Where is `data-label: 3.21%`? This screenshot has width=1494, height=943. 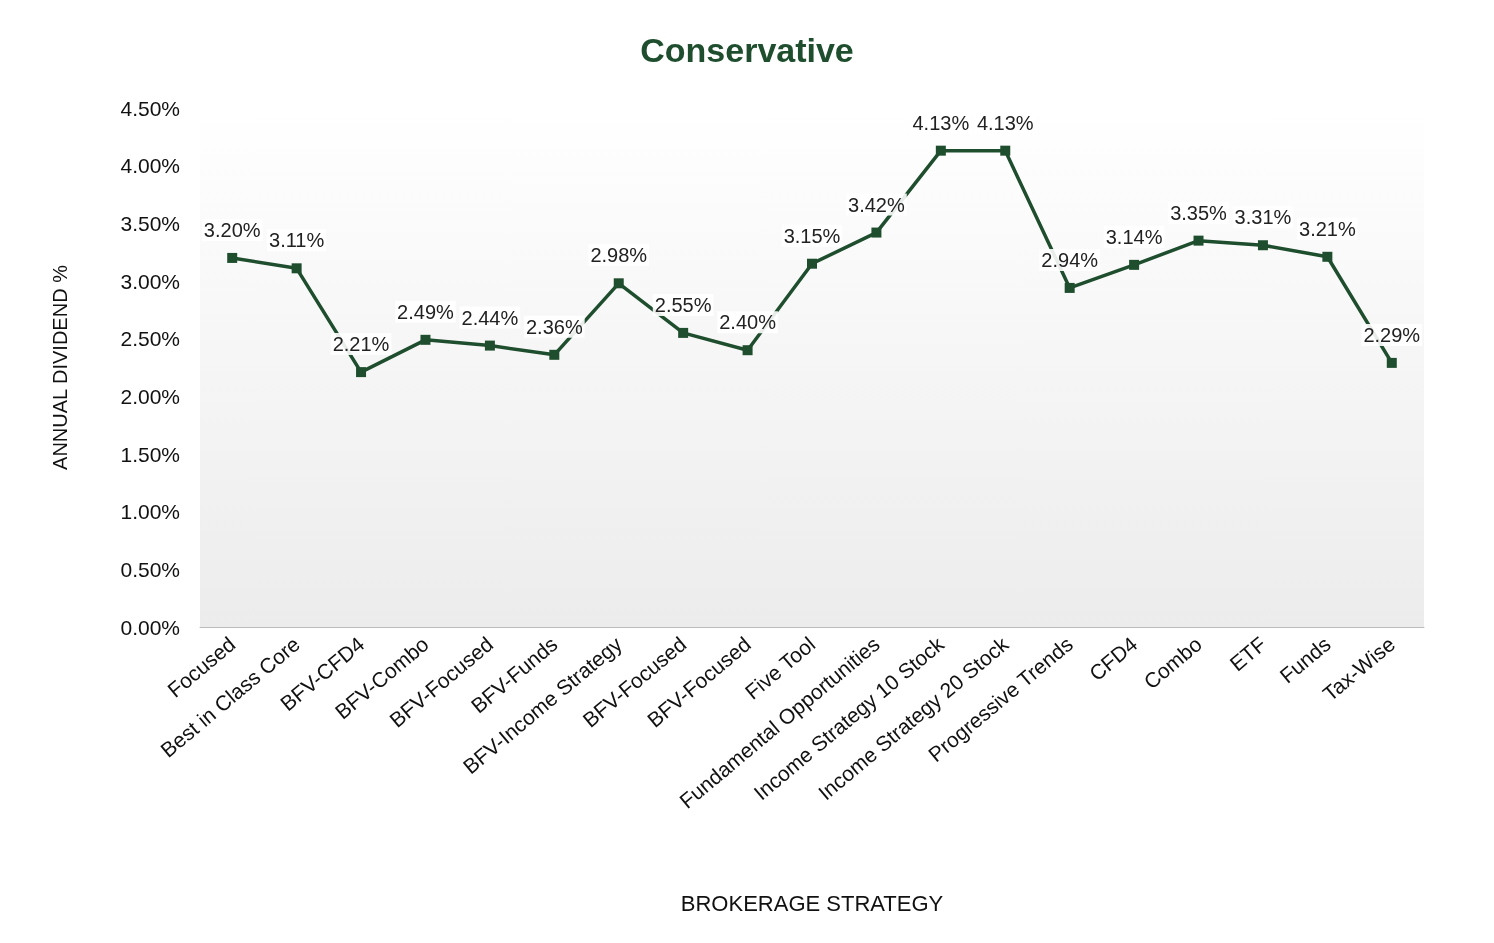 data-label: 3.21% is located at coordinates (1327, 228).